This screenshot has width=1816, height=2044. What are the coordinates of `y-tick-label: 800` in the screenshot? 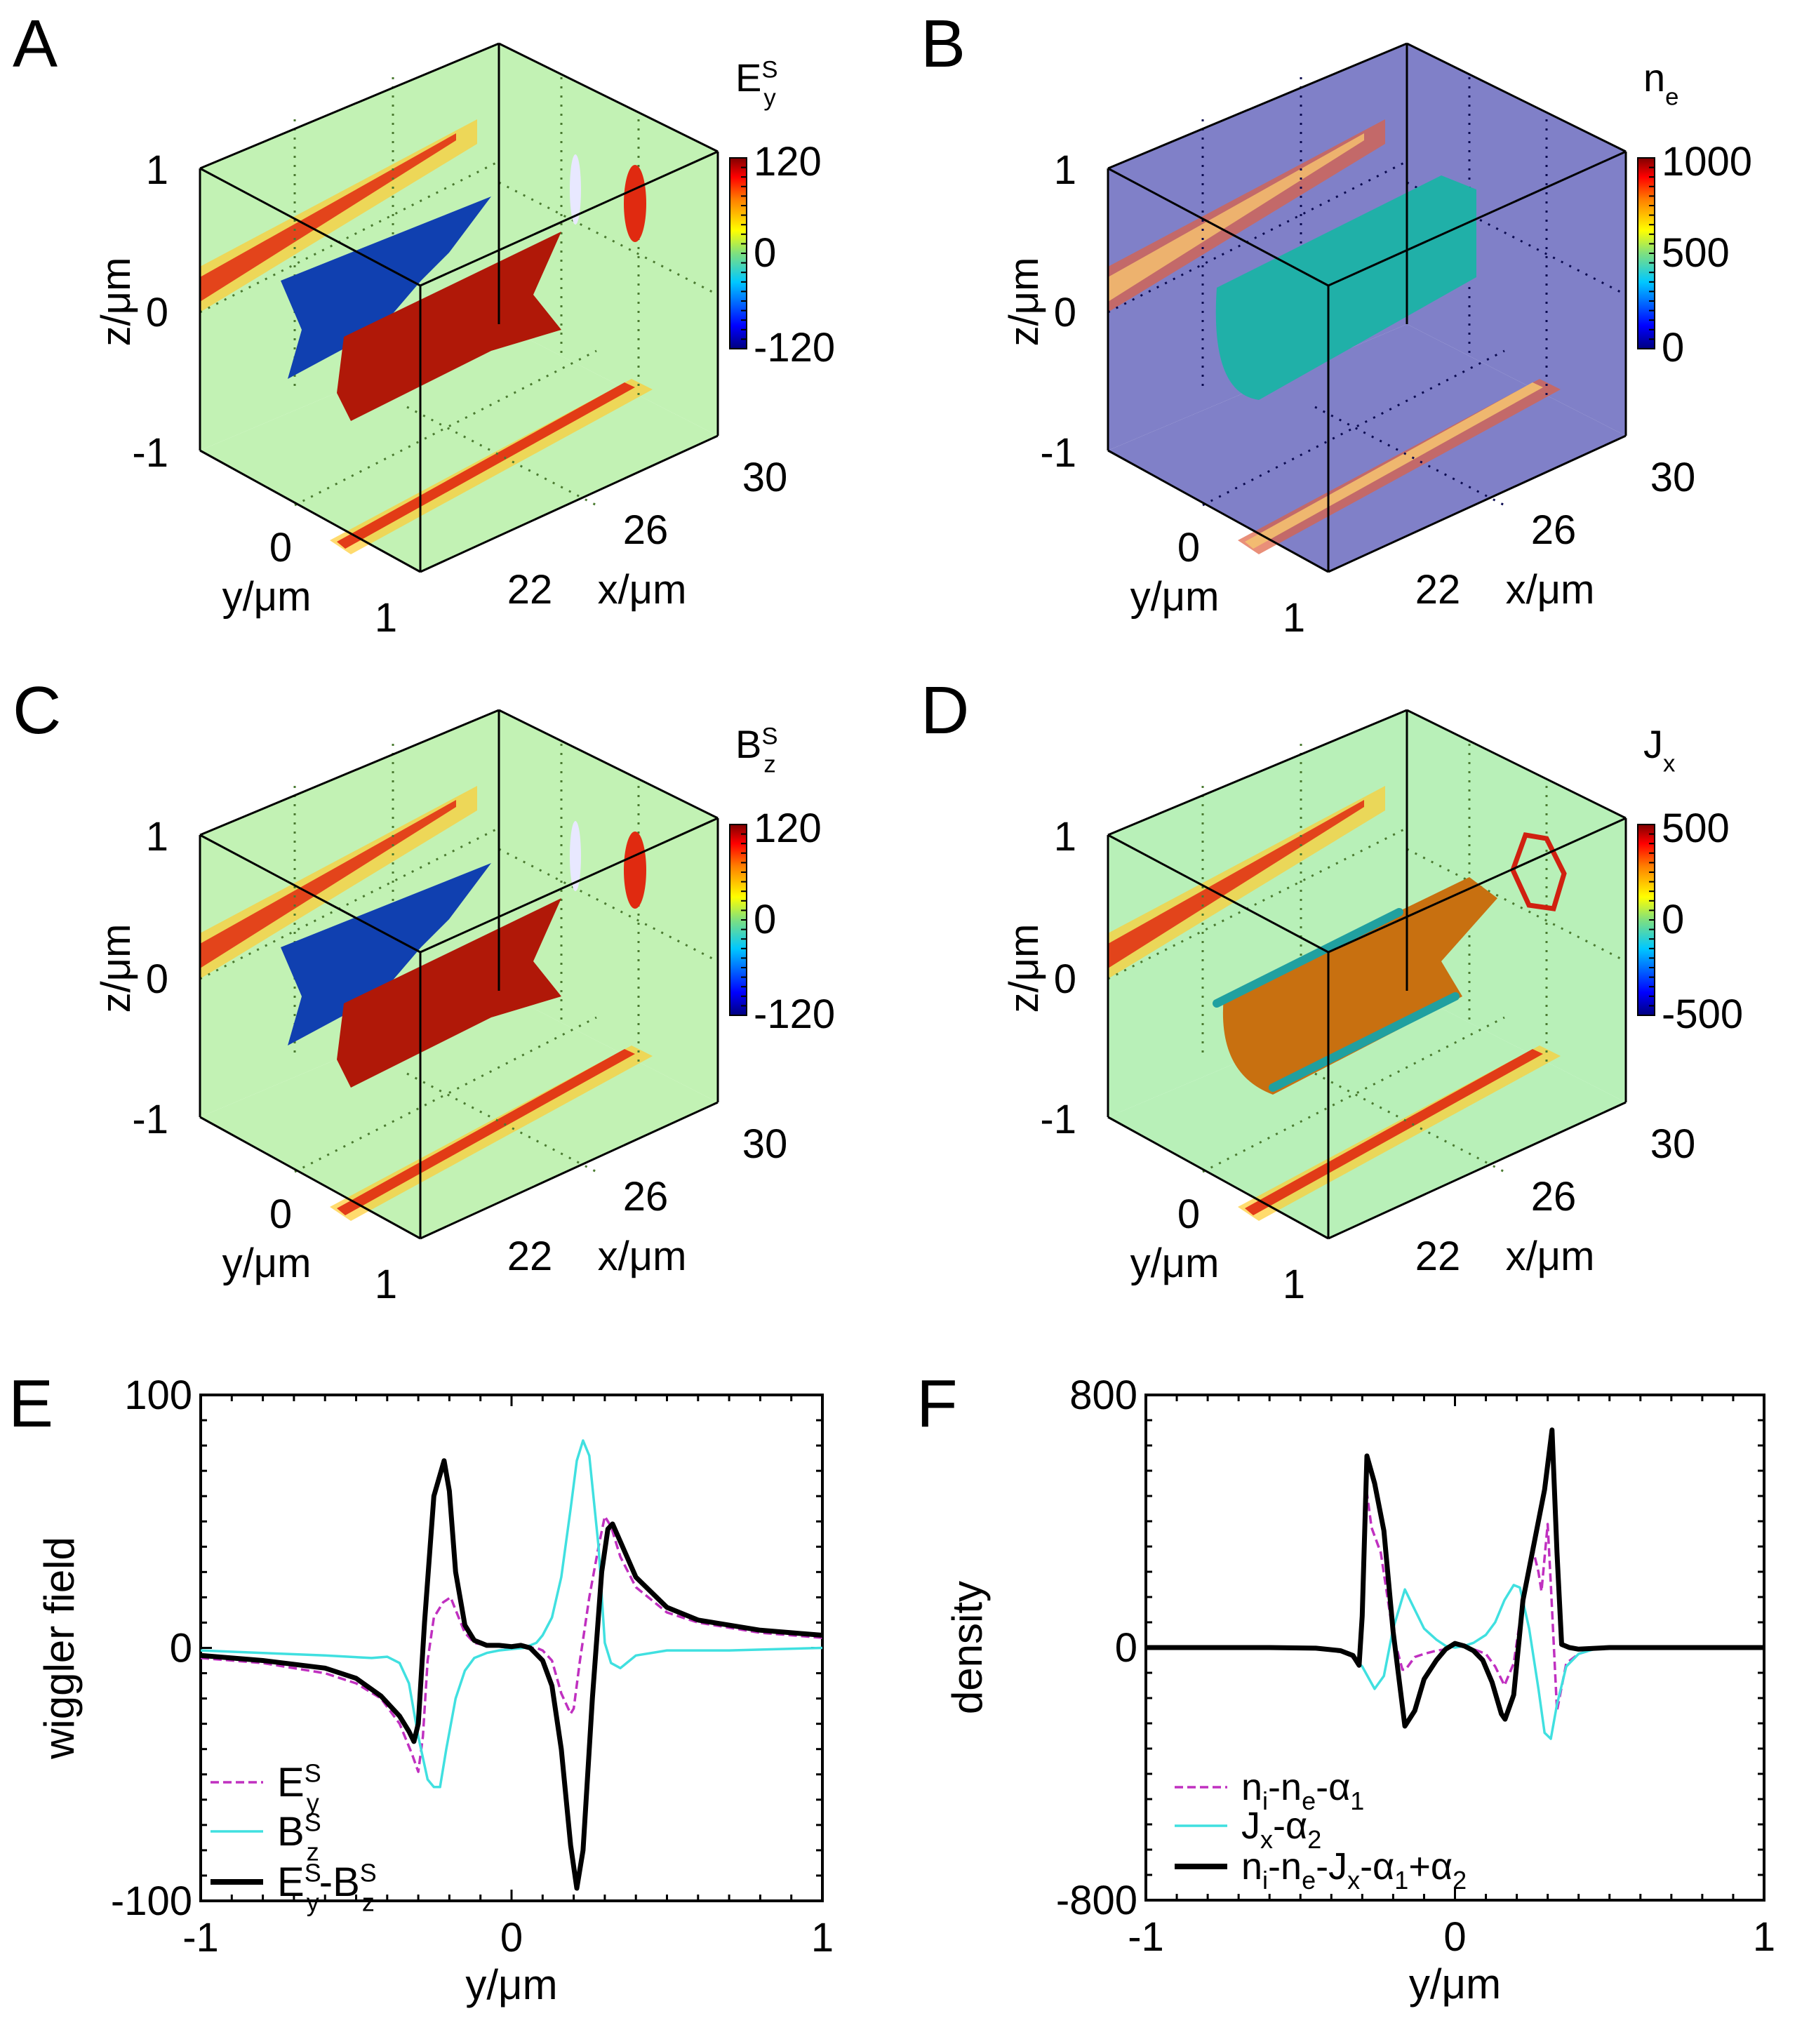 It's located at (1103, 1395).